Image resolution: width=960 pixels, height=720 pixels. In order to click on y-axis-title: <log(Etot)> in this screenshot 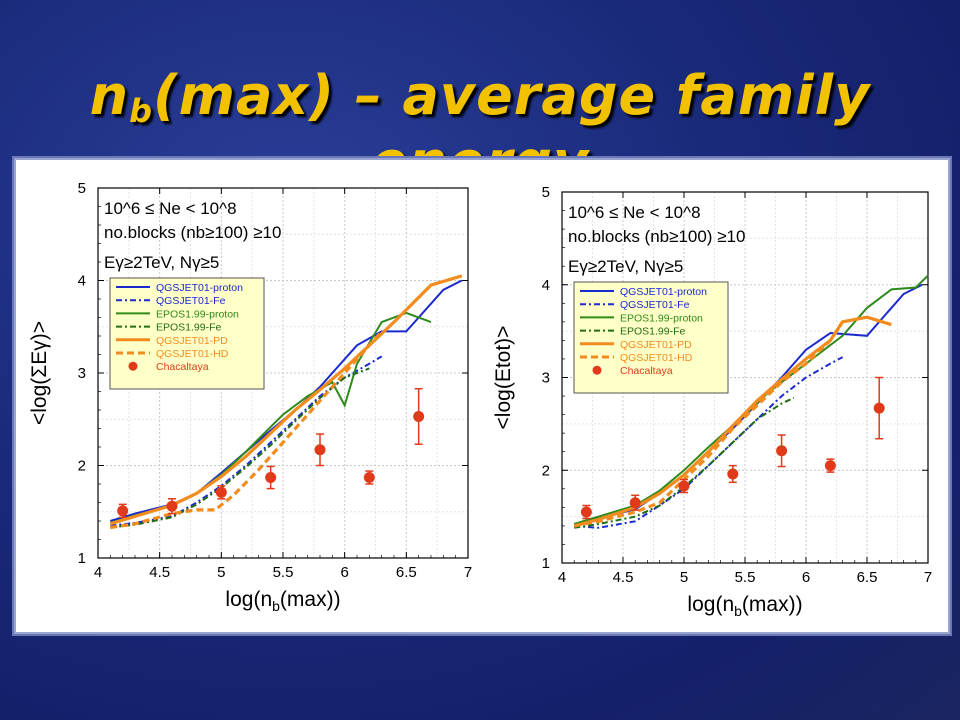, I will do `click(503, 378)`.